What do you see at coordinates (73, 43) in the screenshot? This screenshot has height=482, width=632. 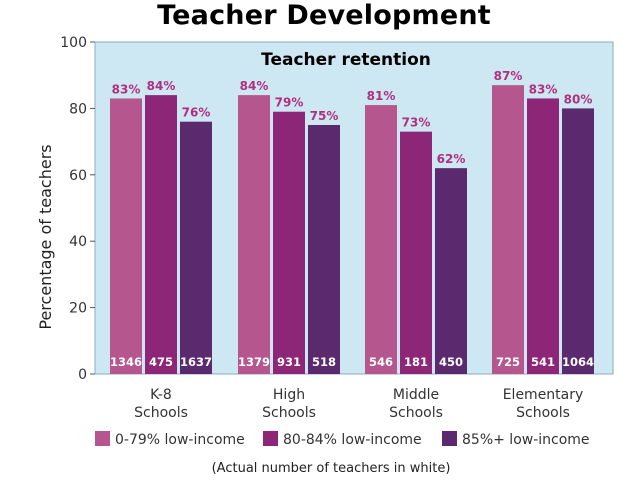 I see `y-tick-label: 100` at bounding box center [73, 43].